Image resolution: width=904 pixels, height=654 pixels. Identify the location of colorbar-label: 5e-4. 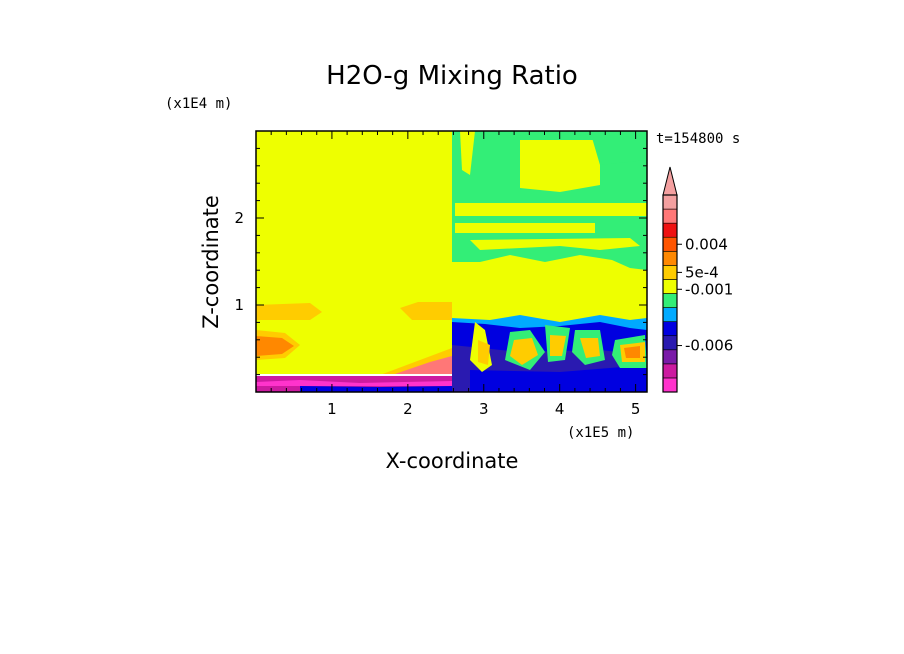
(702, 272).